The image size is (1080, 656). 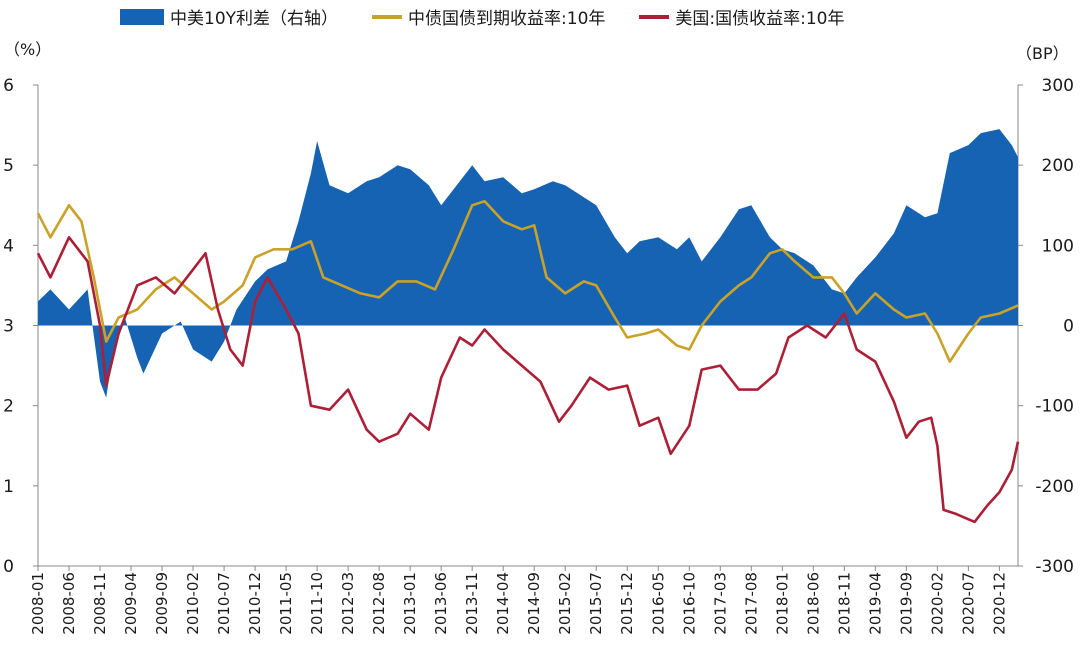 What do you see at coordinates (410, 603) in the screenshot?
I see `x-tick-label: 2013-01` at bounding box center [410, 603].